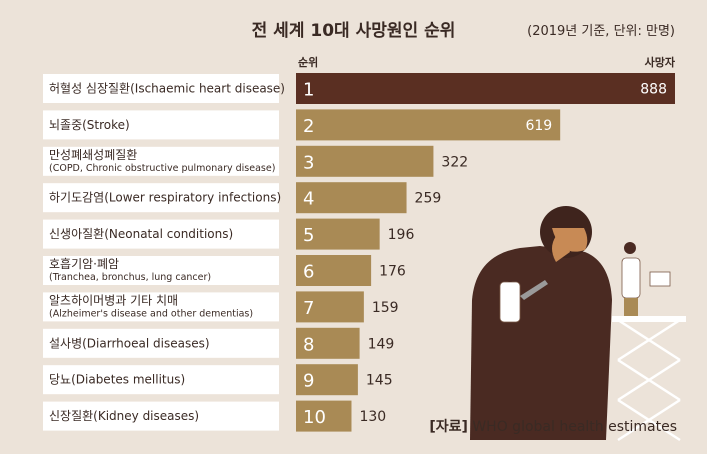  What do you see at coordinates (601, 31) in the screenshot?
I see `unit-note: (2019년 기준, 단위: 만명)` at bounding box center [601, 31].